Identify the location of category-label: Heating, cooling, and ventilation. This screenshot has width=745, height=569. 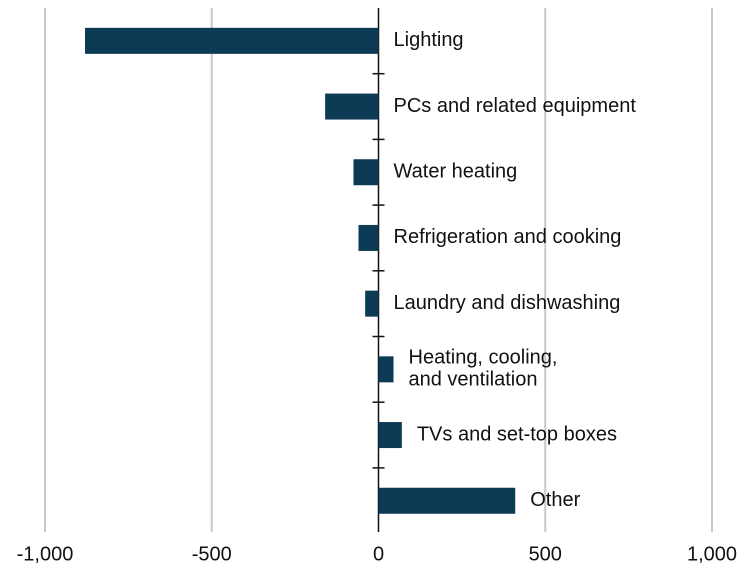
(483, 369).